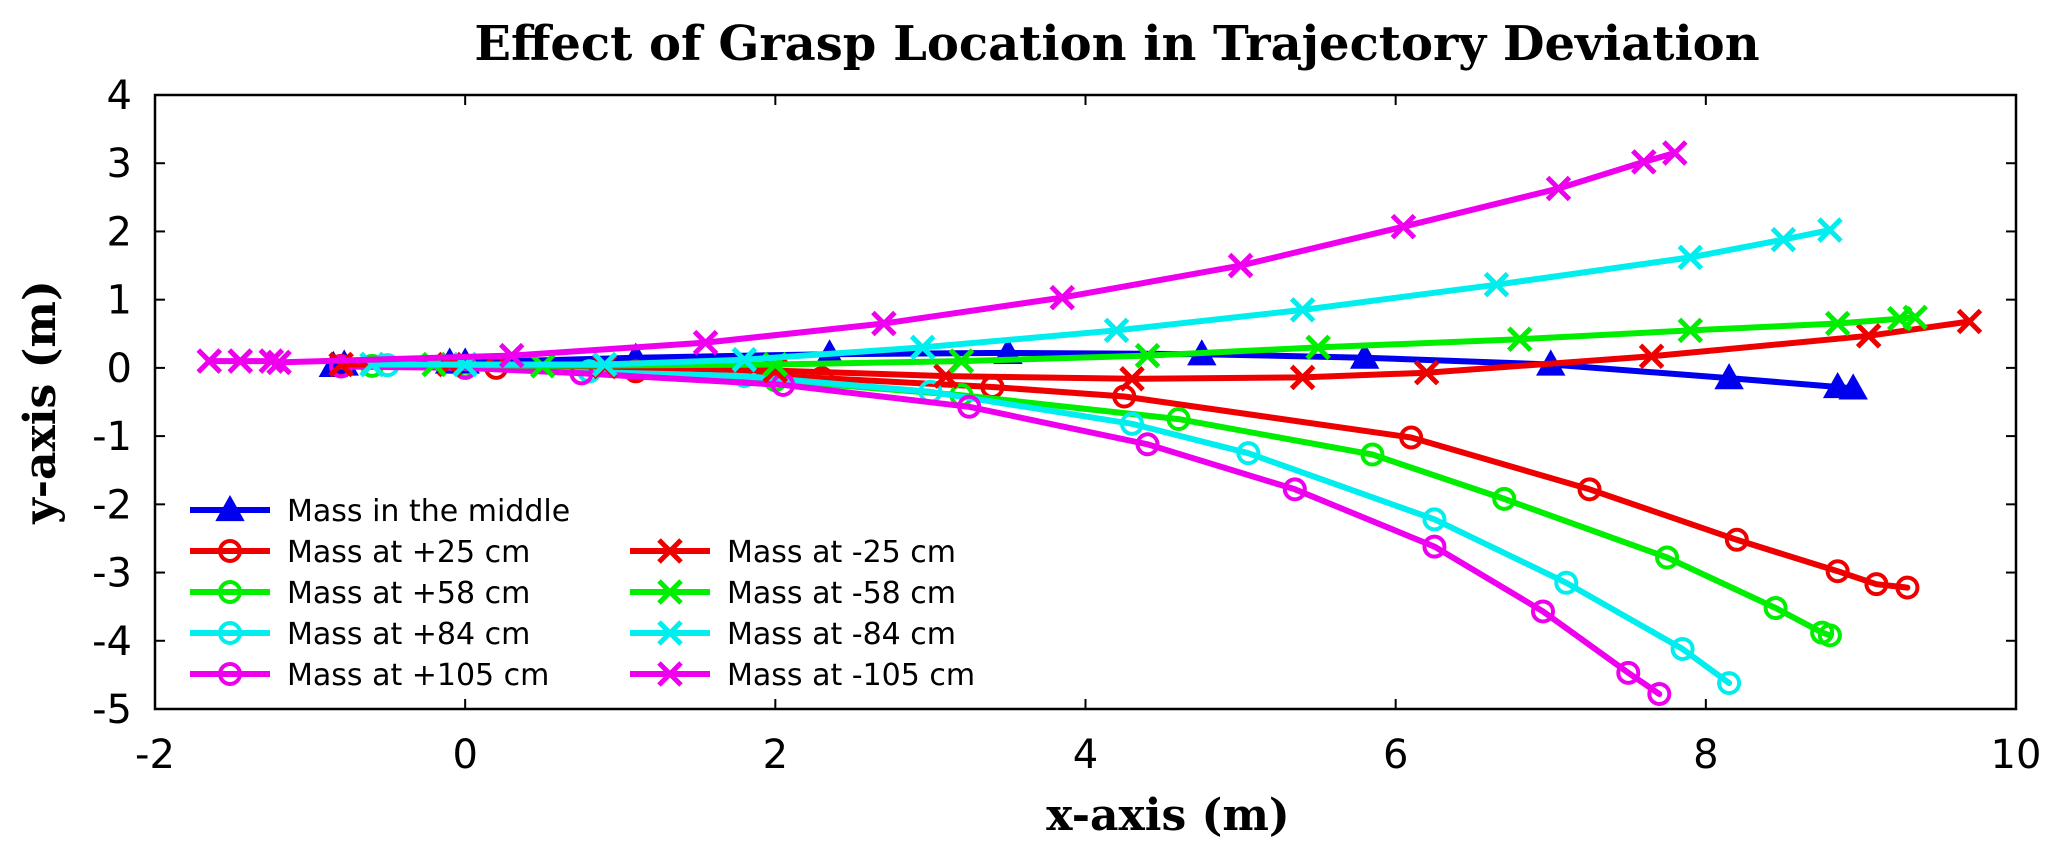 This screenshot has width=2060, height=860. I want to click on x-tick-label: 2, so click(775, 755).